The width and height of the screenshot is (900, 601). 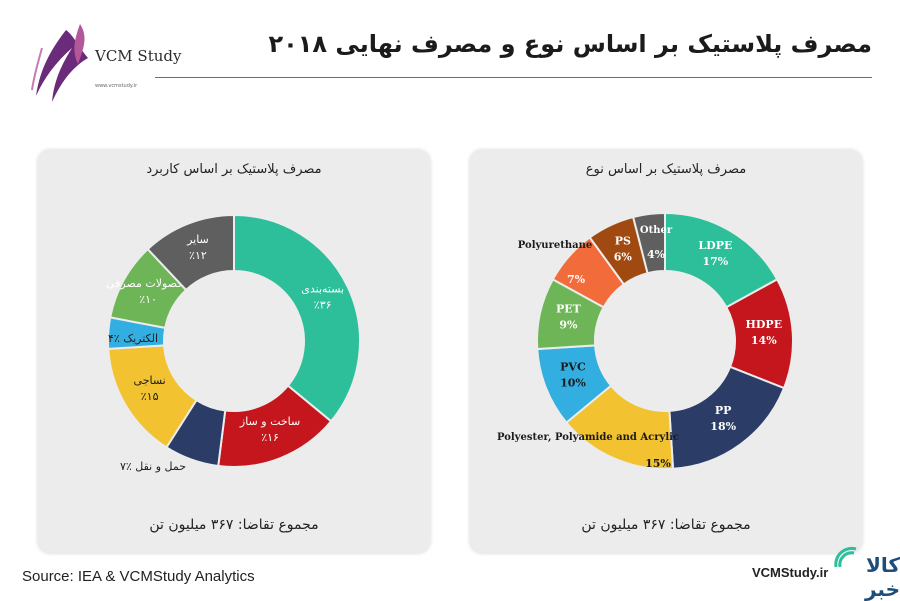 I want to click on slice-name-label-6: Polyurethane, so click(x=555, y=245).